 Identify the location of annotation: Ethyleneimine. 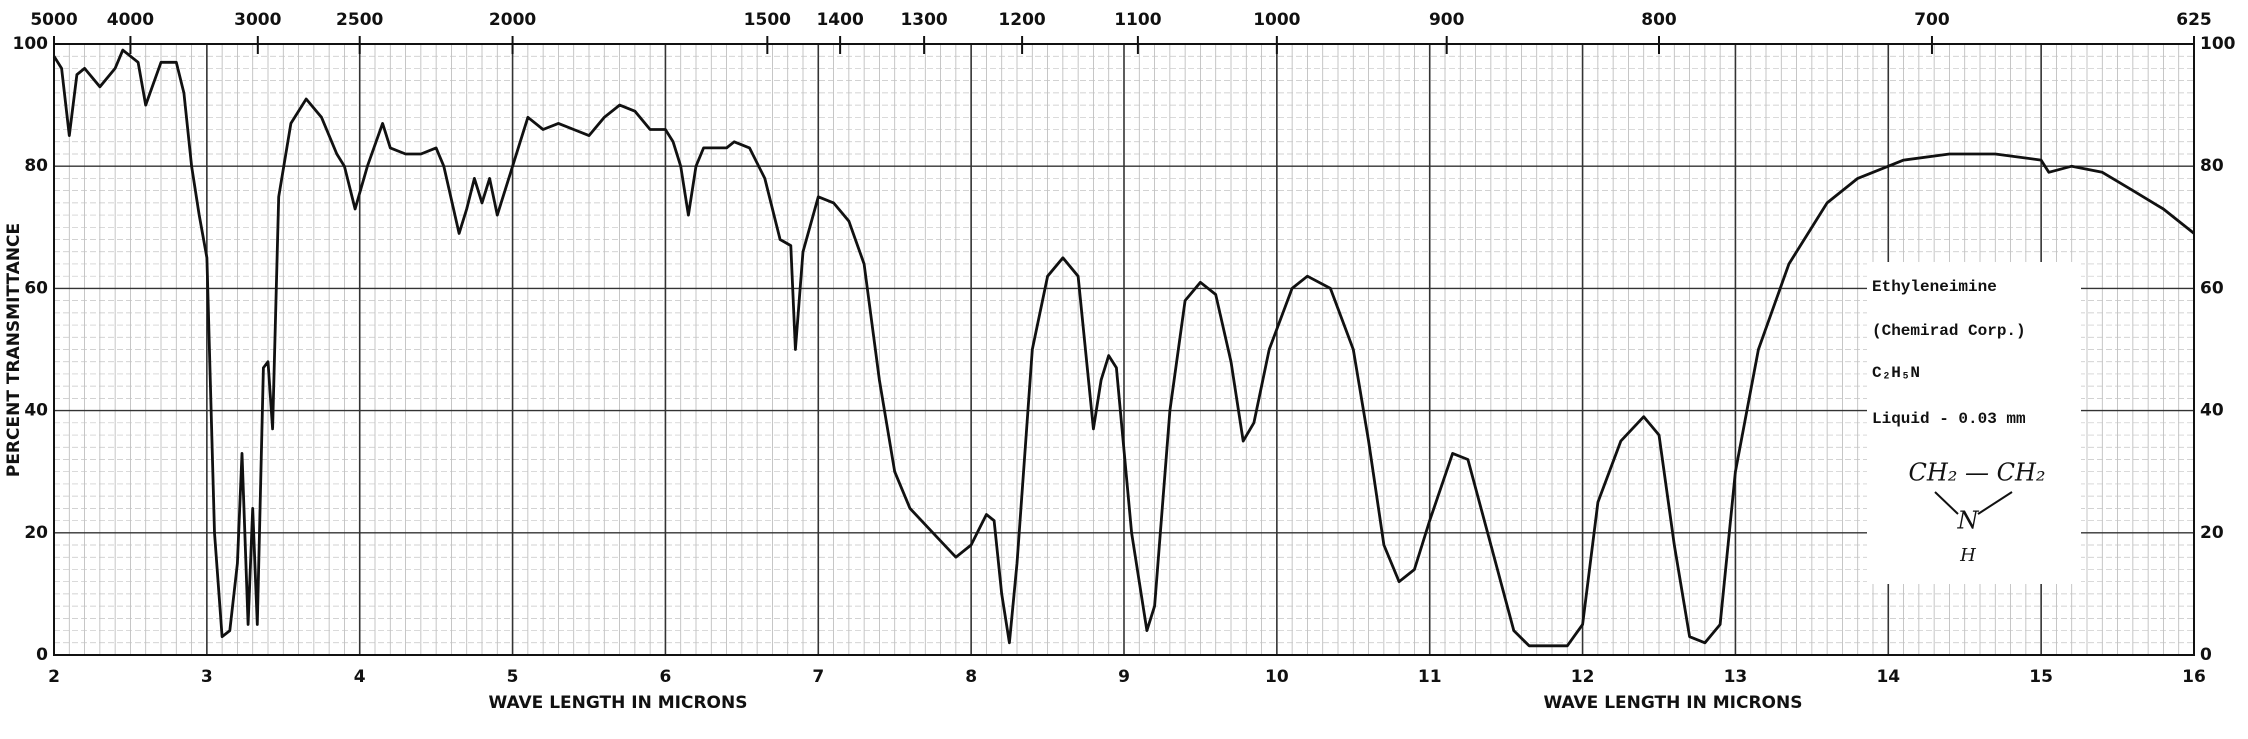
(1934, 287).